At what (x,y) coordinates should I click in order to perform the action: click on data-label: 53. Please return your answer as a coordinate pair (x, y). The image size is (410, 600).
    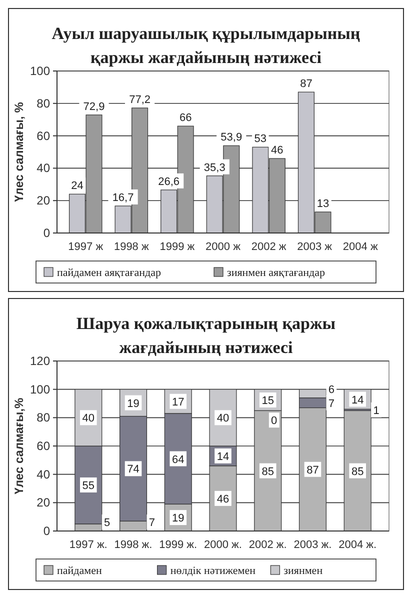
    Looking at the image, I should click on (260, 139).